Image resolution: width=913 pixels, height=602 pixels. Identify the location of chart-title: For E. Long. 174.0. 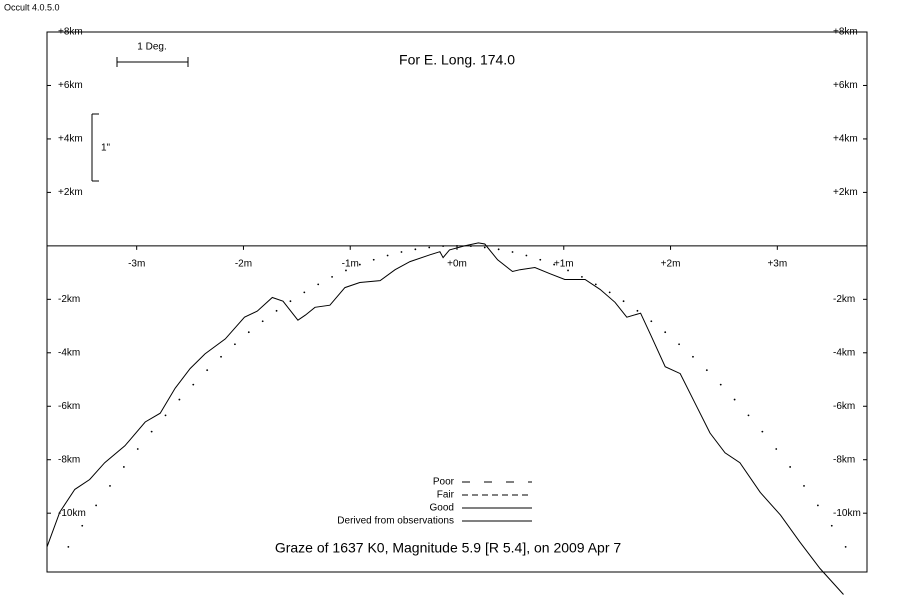
(457, 60).